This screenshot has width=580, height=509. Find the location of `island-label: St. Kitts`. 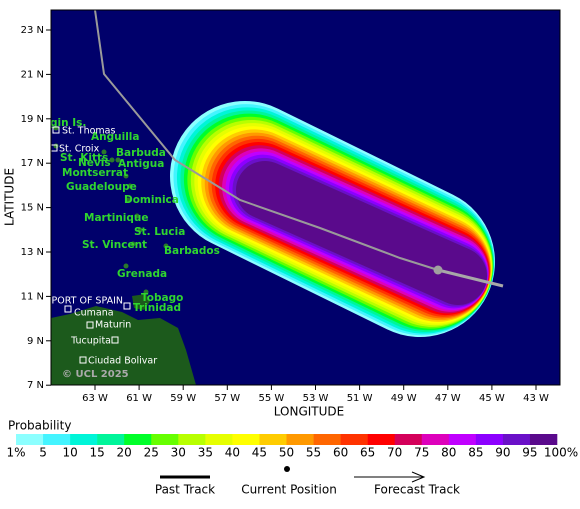

island-label: St. Kitts is located at coordinates (84, 158).